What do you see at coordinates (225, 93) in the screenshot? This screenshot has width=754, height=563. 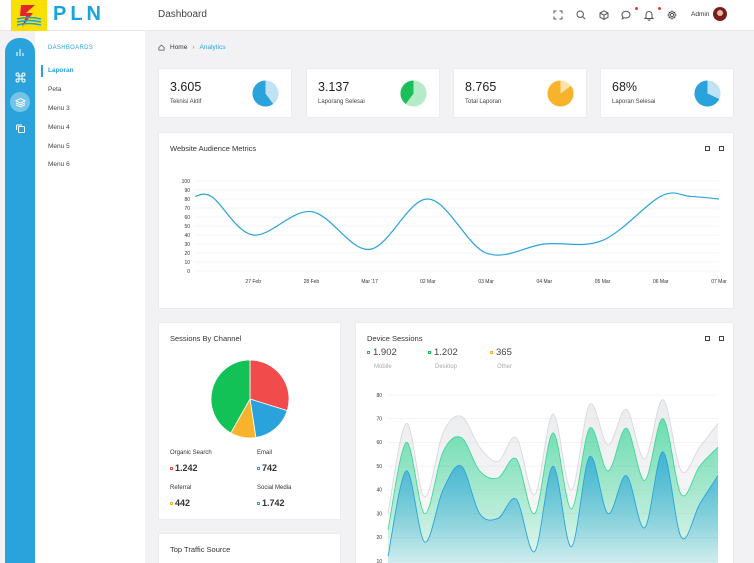 I see `stat-card: 3.605 Teknisi Aktif` at bounding box center [225, 93].